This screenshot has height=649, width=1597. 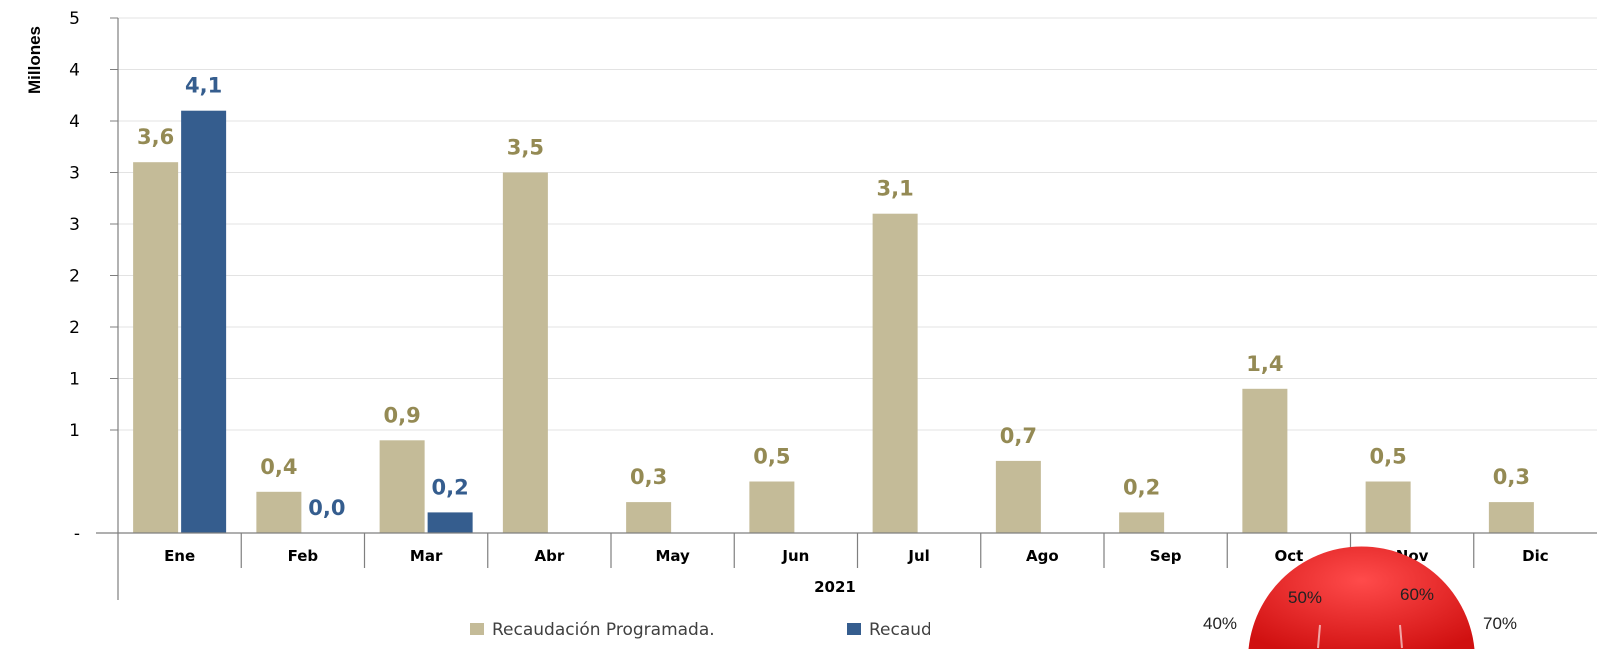 What do you see at coordinates (278, 467) in the screenshot?
I see `data-label-programada: 0,4` at bounding box center [278, 467].